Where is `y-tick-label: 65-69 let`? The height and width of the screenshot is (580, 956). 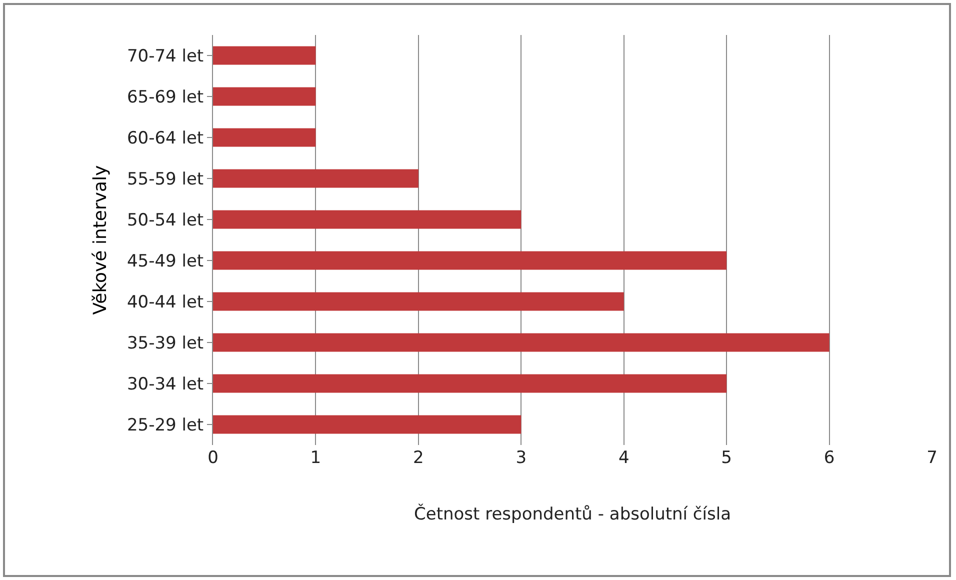
y-tick-label: 65-69 let is located at coordinates (165, 97).